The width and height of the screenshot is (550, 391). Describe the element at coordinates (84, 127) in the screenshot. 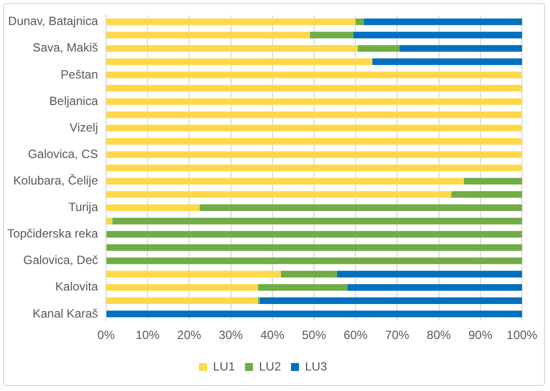

I see `y-tick-label: Vizelj` at that location.